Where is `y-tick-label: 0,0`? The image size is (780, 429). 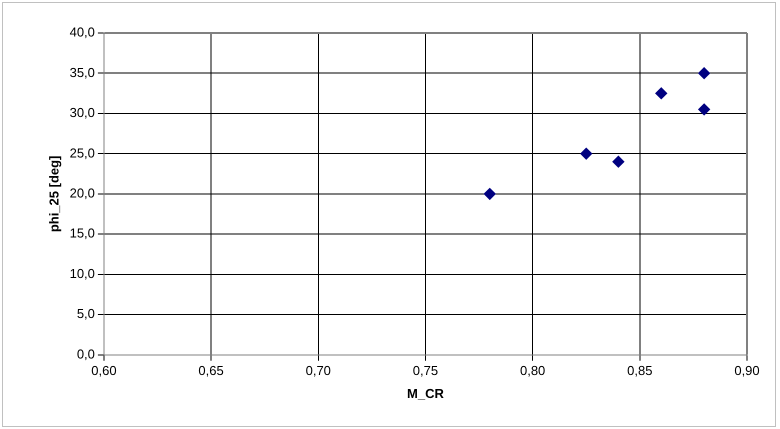 y-tick-label: 0,0 is located at coordinates (85, 354).